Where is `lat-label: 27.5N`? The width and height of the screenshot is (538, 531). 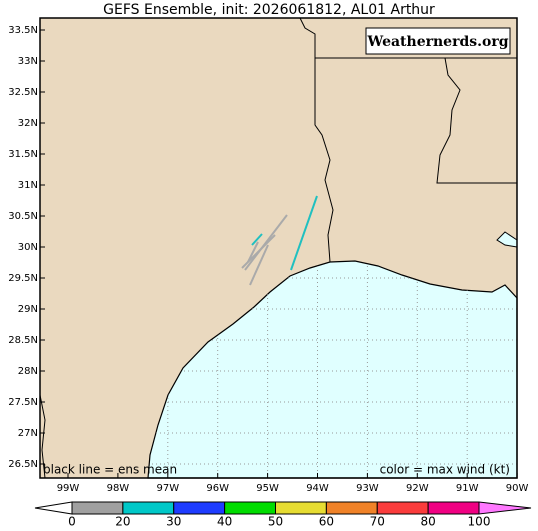 lat-label: 27.5N is located at coordinates (23, 402).